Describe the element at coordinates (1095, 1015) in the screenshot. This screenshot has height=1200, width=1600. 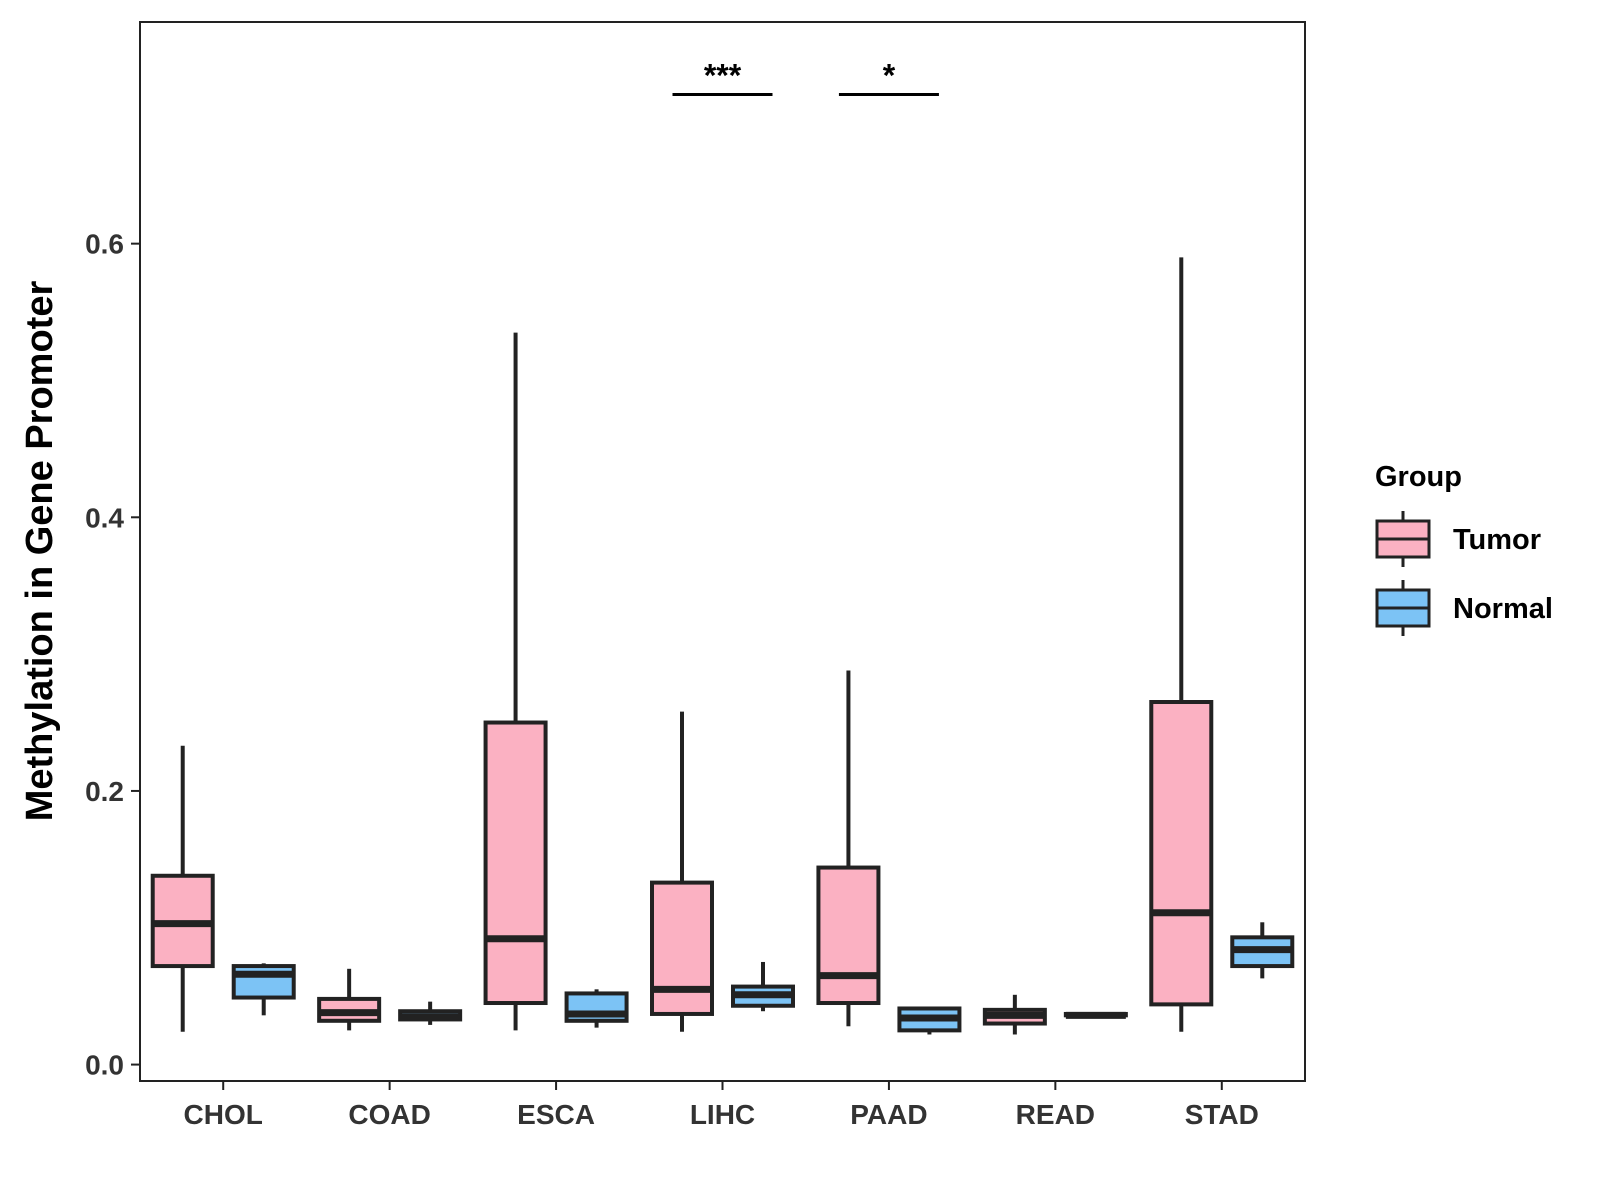
I see `box-normal-read` at that location.